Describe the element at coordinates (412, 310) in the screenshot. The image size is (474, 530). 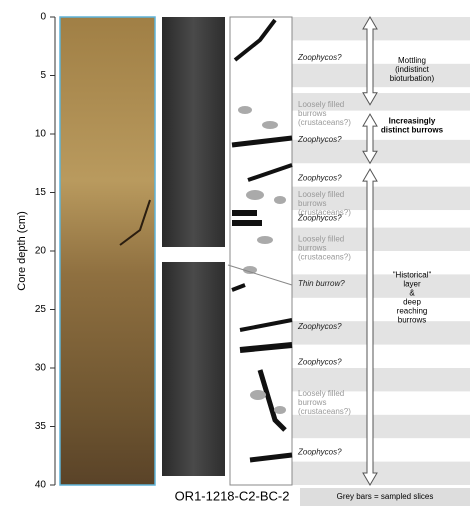
I see `zone-label: reaching` at that location.